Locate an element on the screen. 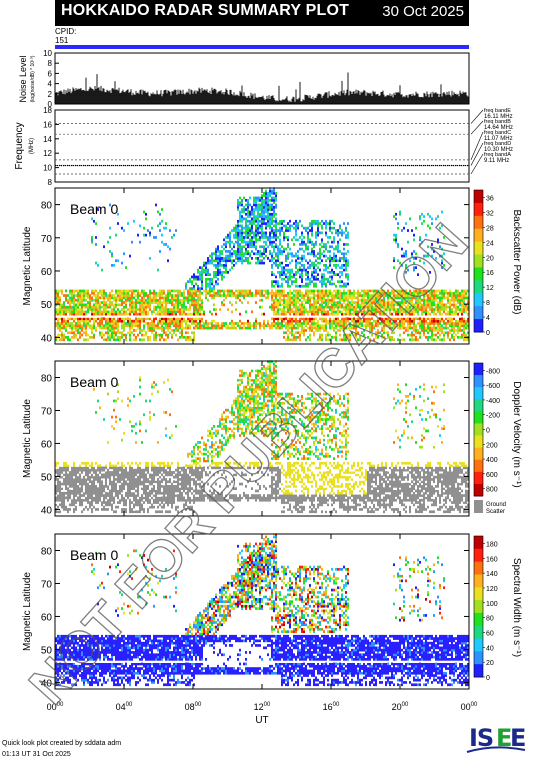 The height and width of the screenshot is (761, 536). colorbar-tick-label: 28 is located at coordinates (490, 228).